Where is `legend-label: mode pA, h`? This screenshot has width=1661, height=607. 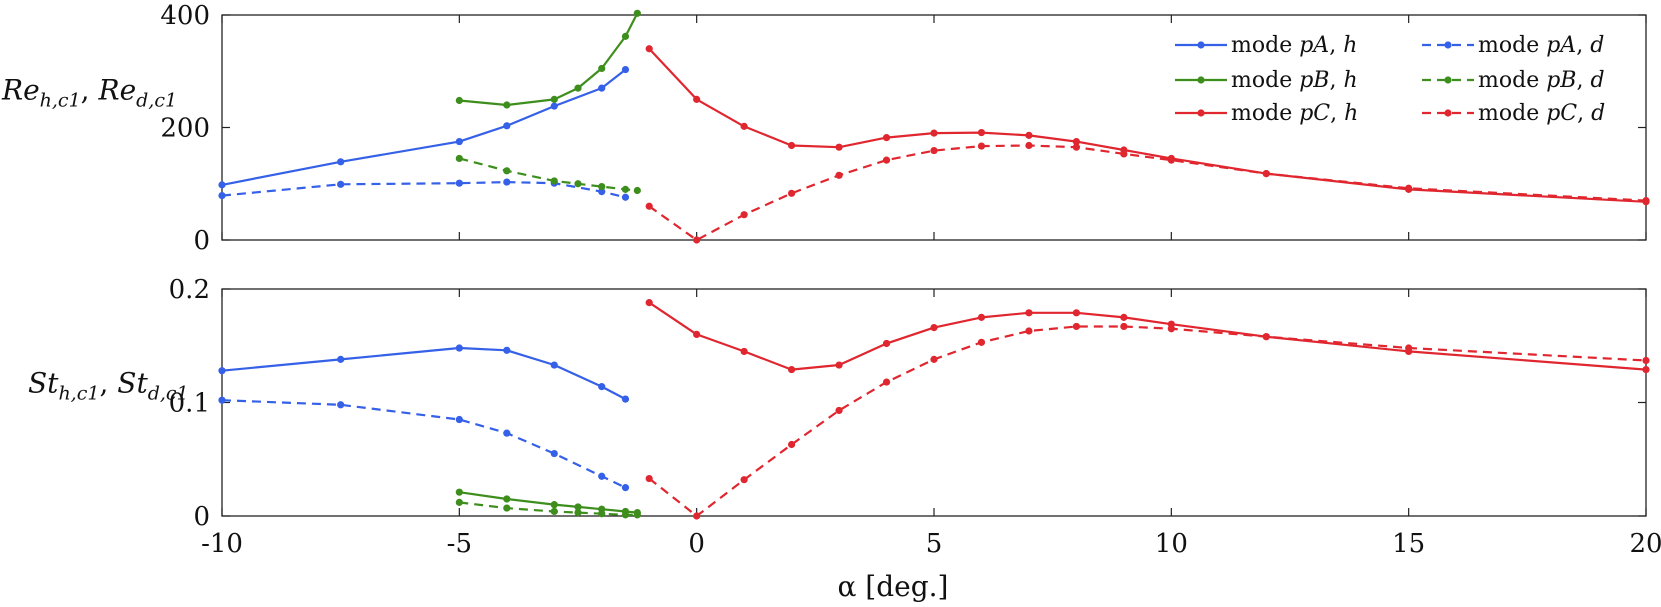
legend-label: mode pA, h is located at coordinates (1294, 45).